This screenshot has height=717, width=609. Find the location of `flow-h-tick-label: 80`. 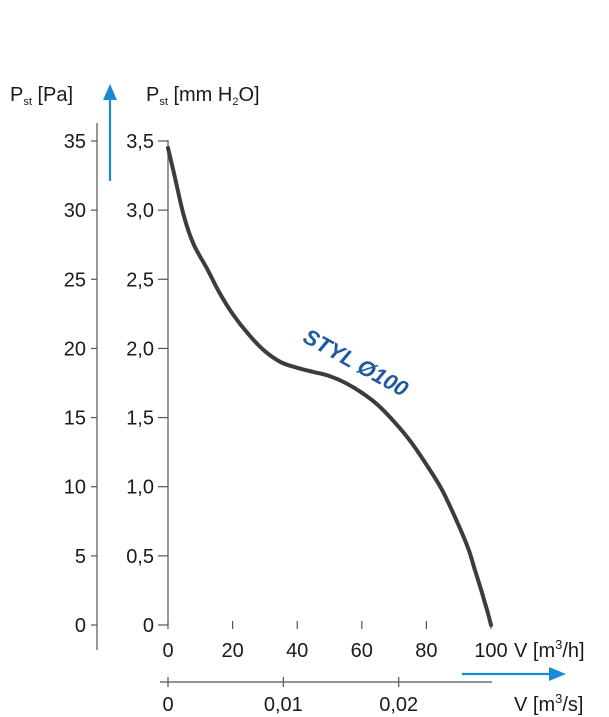

flow-h-tick-label: 80 is located at coordinates (426, 651).